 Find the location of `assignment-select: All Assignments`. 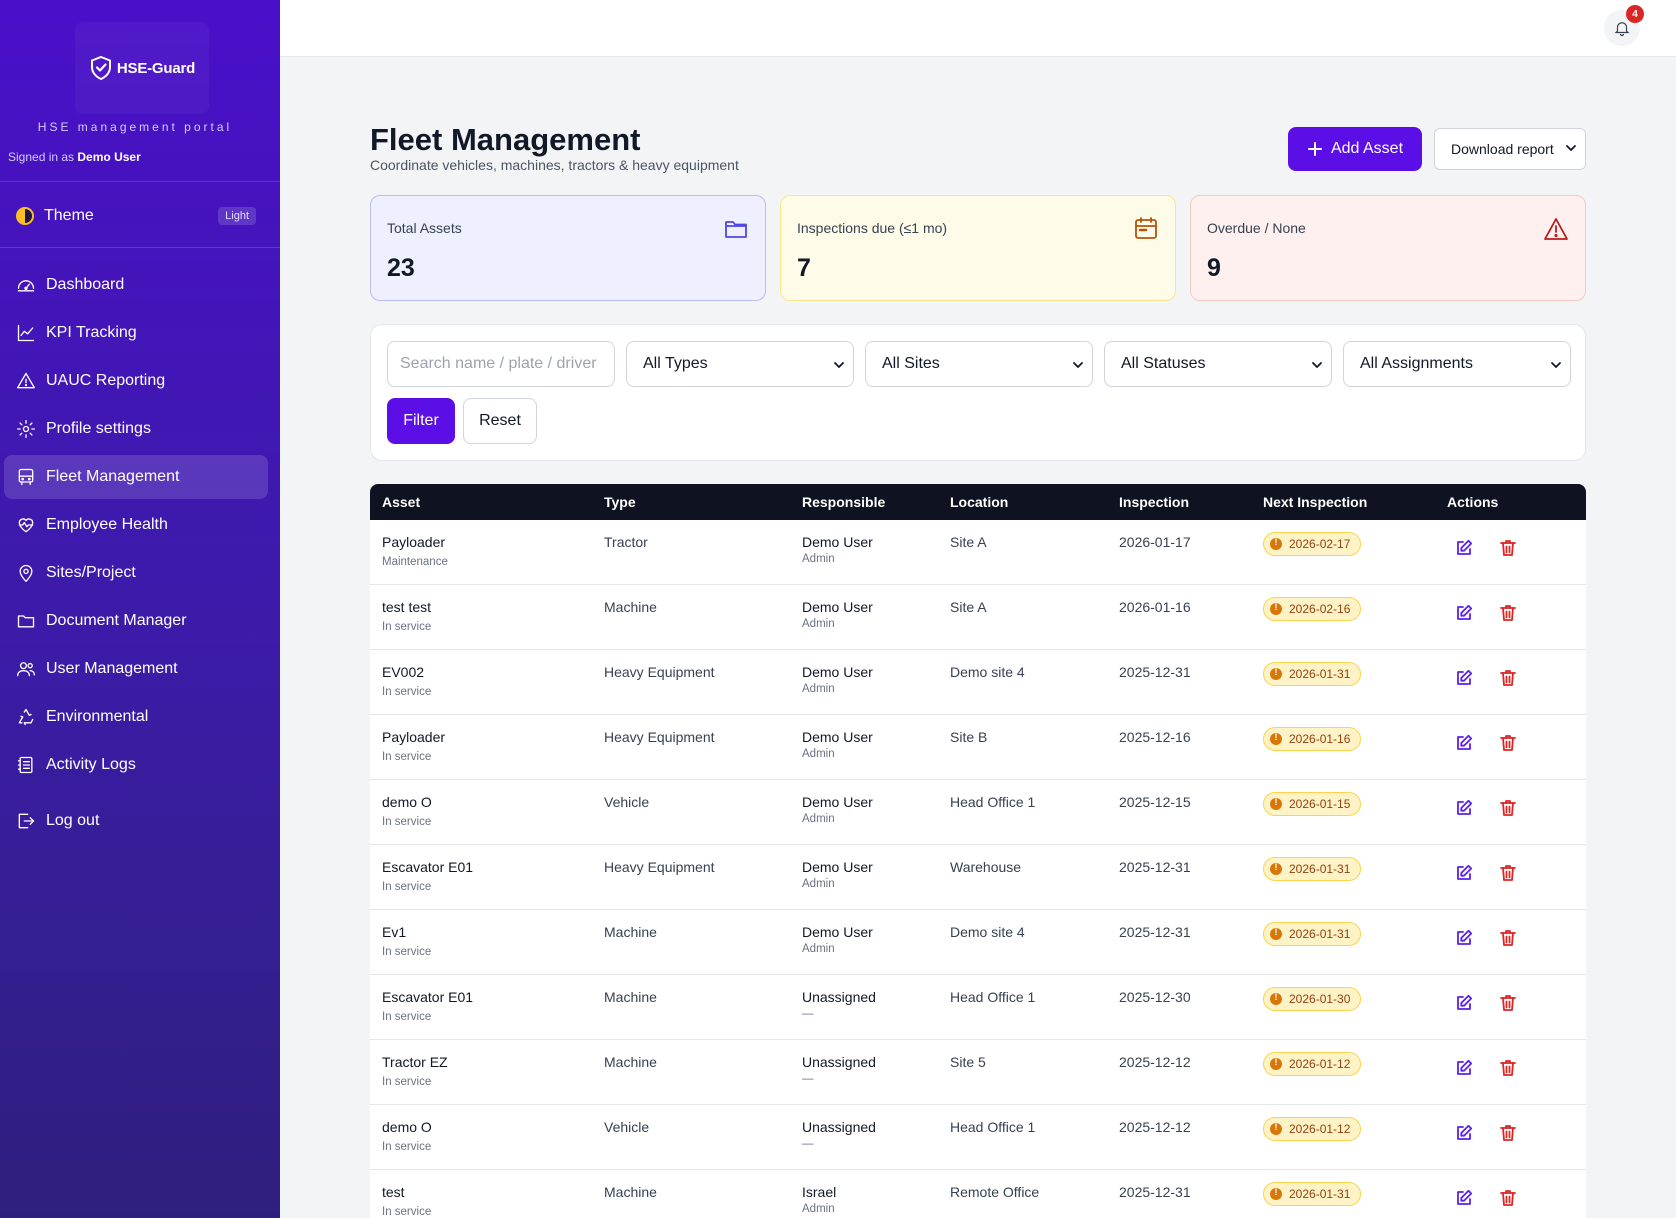

assignment-select: All Assignments is located at coordinates (1457, 364).